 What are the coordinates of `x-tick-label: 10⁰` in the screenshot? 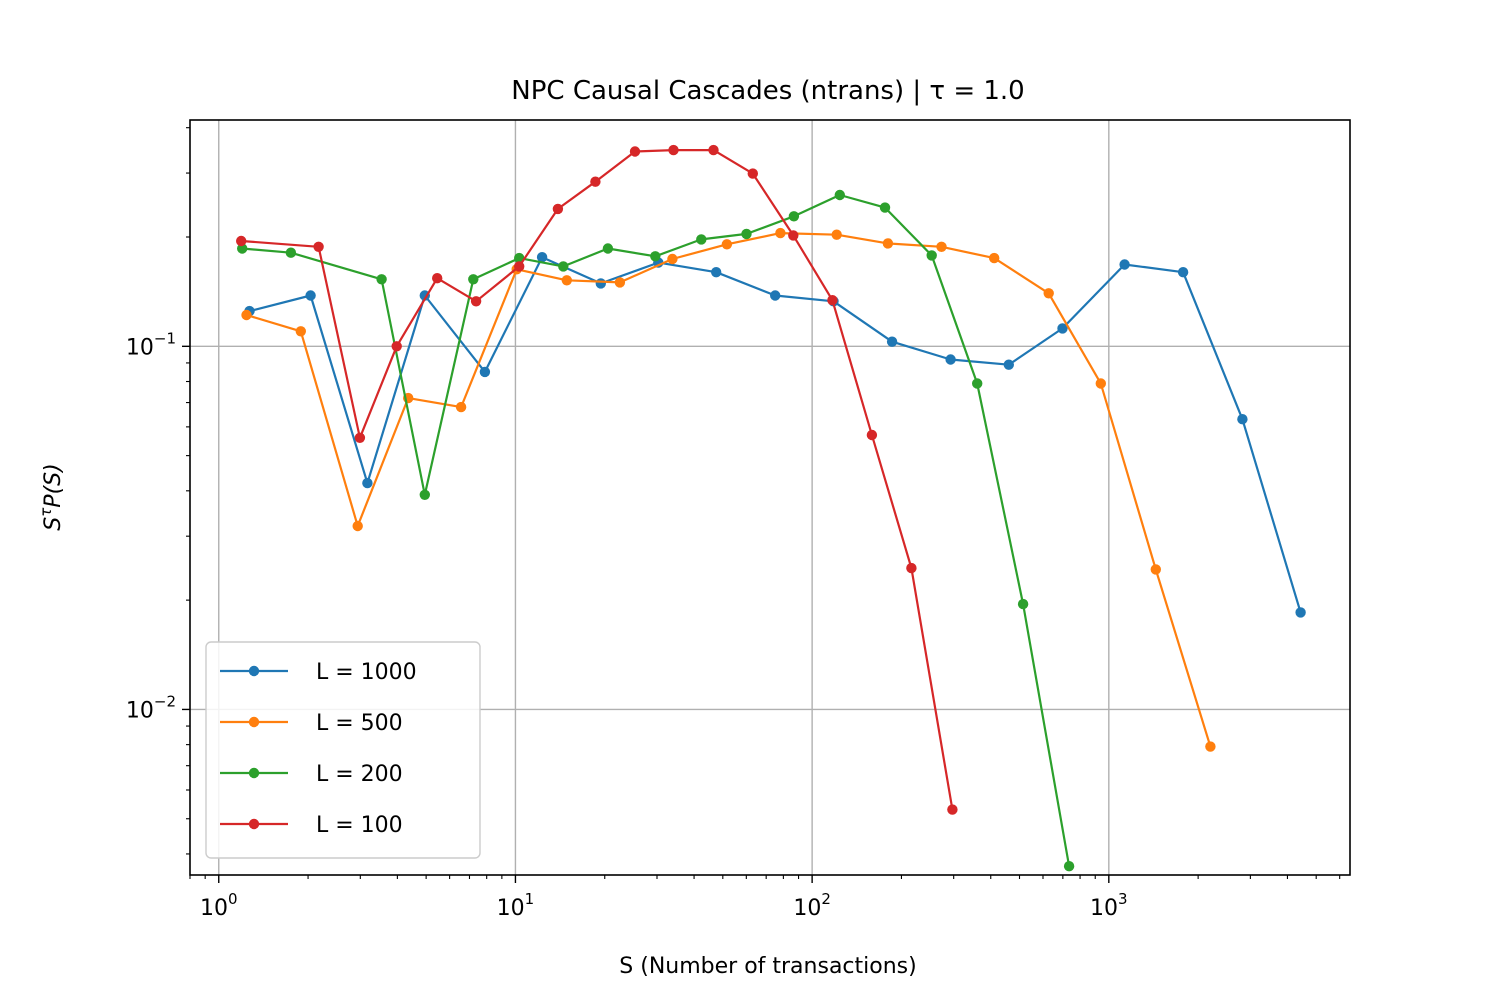 It's located at (219, 905).